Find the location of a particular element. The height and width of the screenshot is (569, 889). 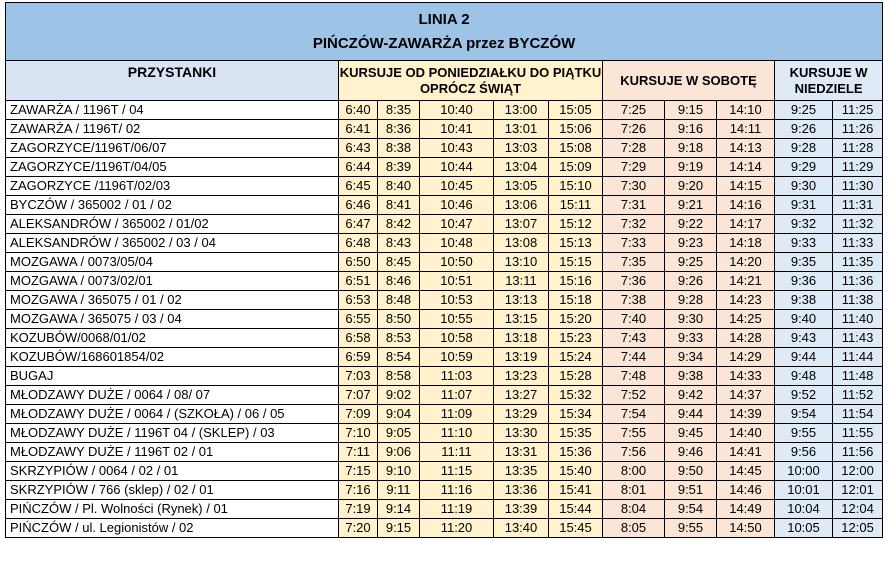

weekday-time: 8:45 is located at coordinates (398, 262).